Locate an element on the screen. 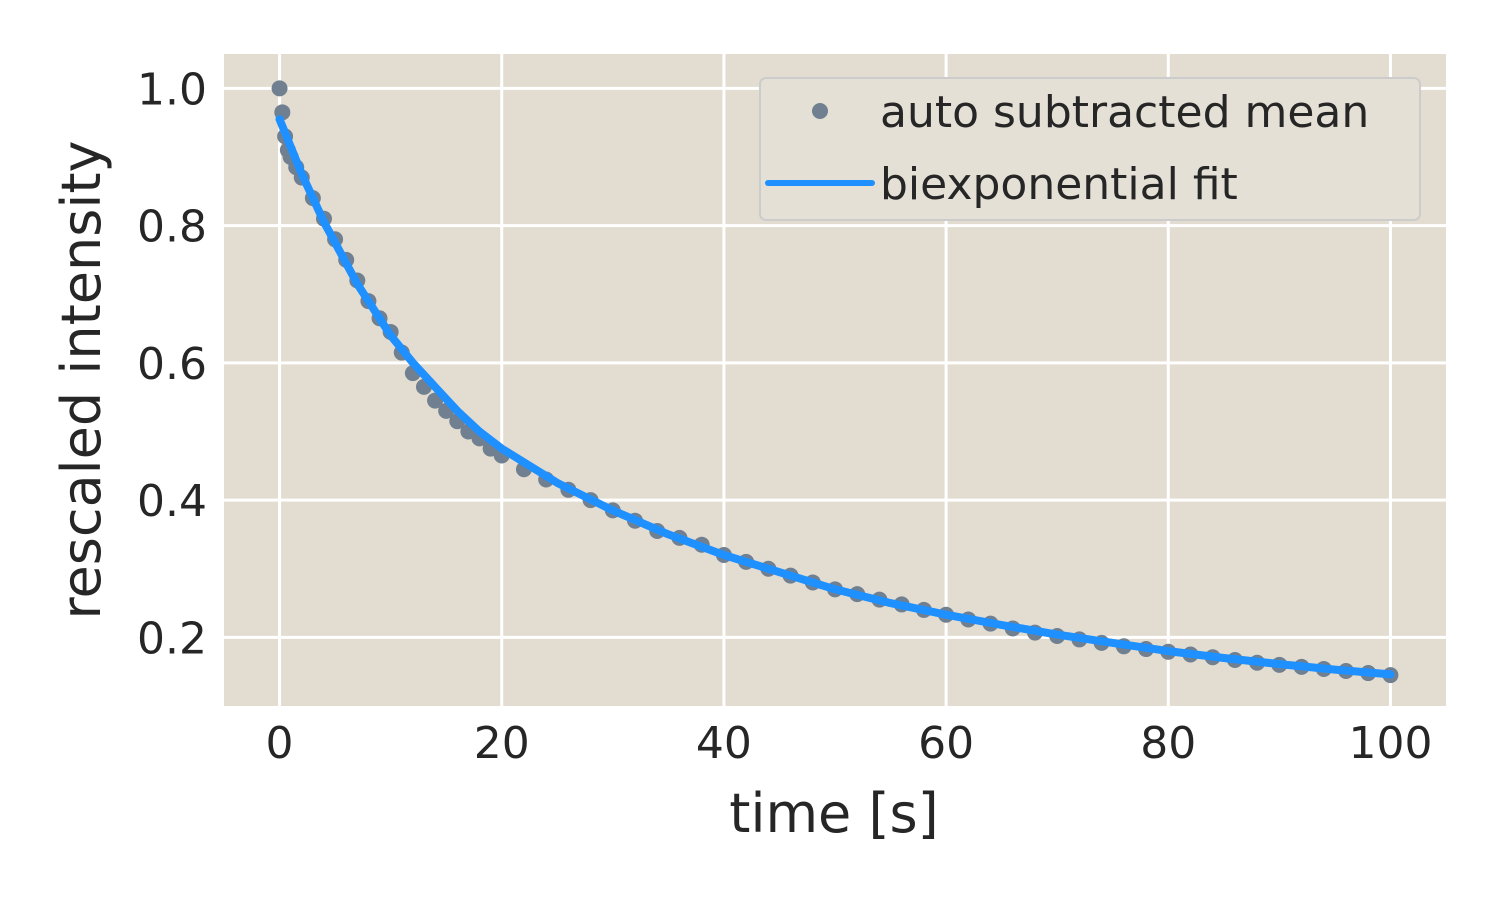 The width and height of the screenshot is (1500, 900). y-tick-labels: 0.2 0.4 0.6 0.8 1.0 is located at coordinates (172, 364).